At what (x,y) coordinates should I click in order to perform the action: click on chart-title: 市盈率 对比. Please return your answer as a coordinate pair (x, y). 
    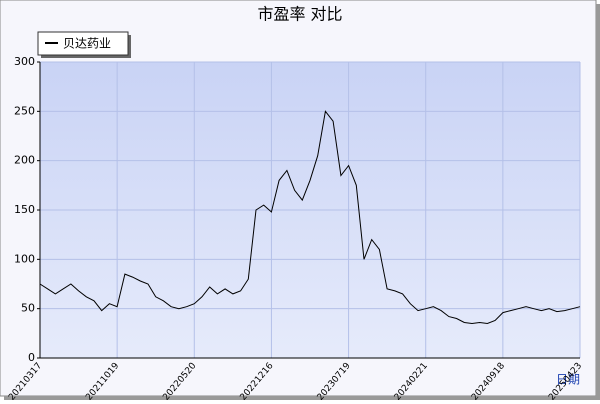
    Looking at the image, I should click on (299, 14).